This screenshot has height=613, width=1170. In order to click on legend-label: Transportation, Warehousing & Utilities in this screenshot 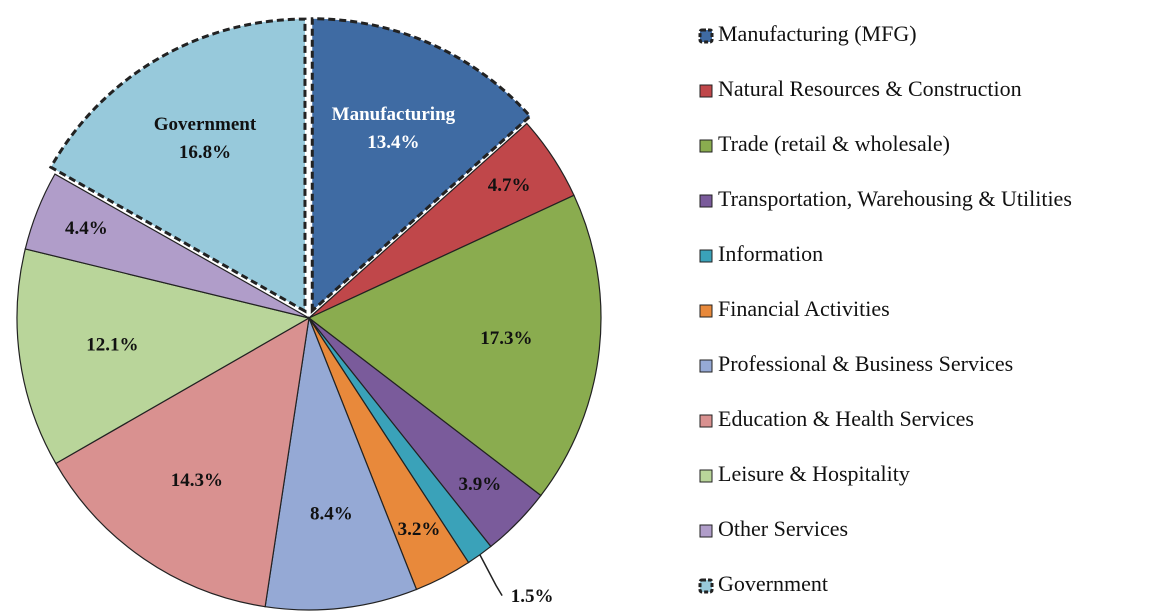, I will do `click(895, 198)`.